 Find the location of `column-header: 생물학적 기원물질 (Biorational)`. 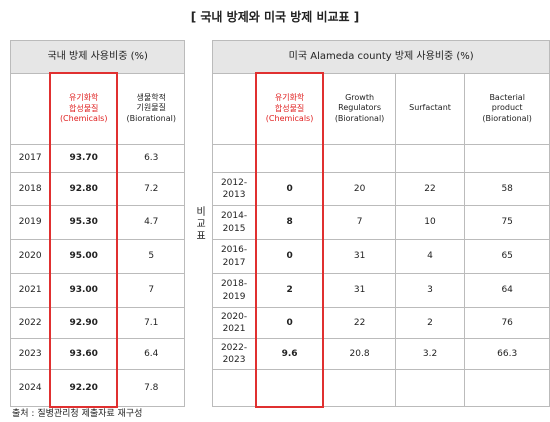

column-header: 생물학적 기원물질 (Biorational) is located at coordinates (151, 108).